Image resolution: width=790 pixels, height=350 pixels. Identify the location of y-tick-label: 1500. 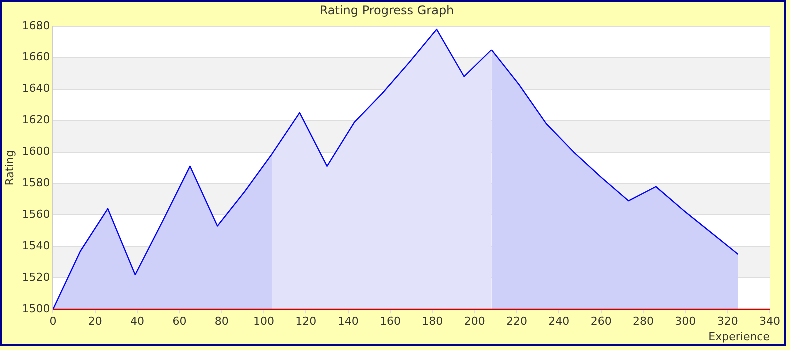
(36, 309).